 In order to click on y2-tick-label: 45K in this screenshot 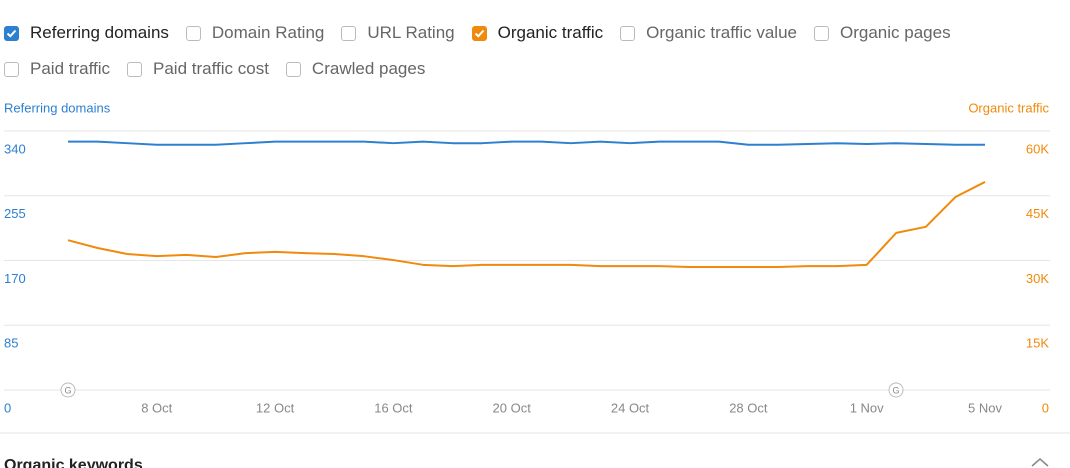, I will do `click(1037, 213)`.